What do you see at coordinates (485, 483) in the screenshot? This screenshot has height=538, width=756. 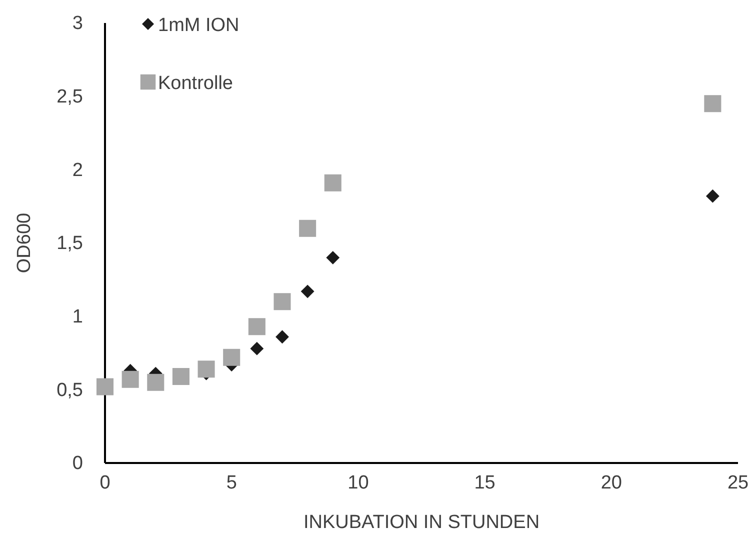 I see `x-tick-label: 15` at bounding box center [485, 483].